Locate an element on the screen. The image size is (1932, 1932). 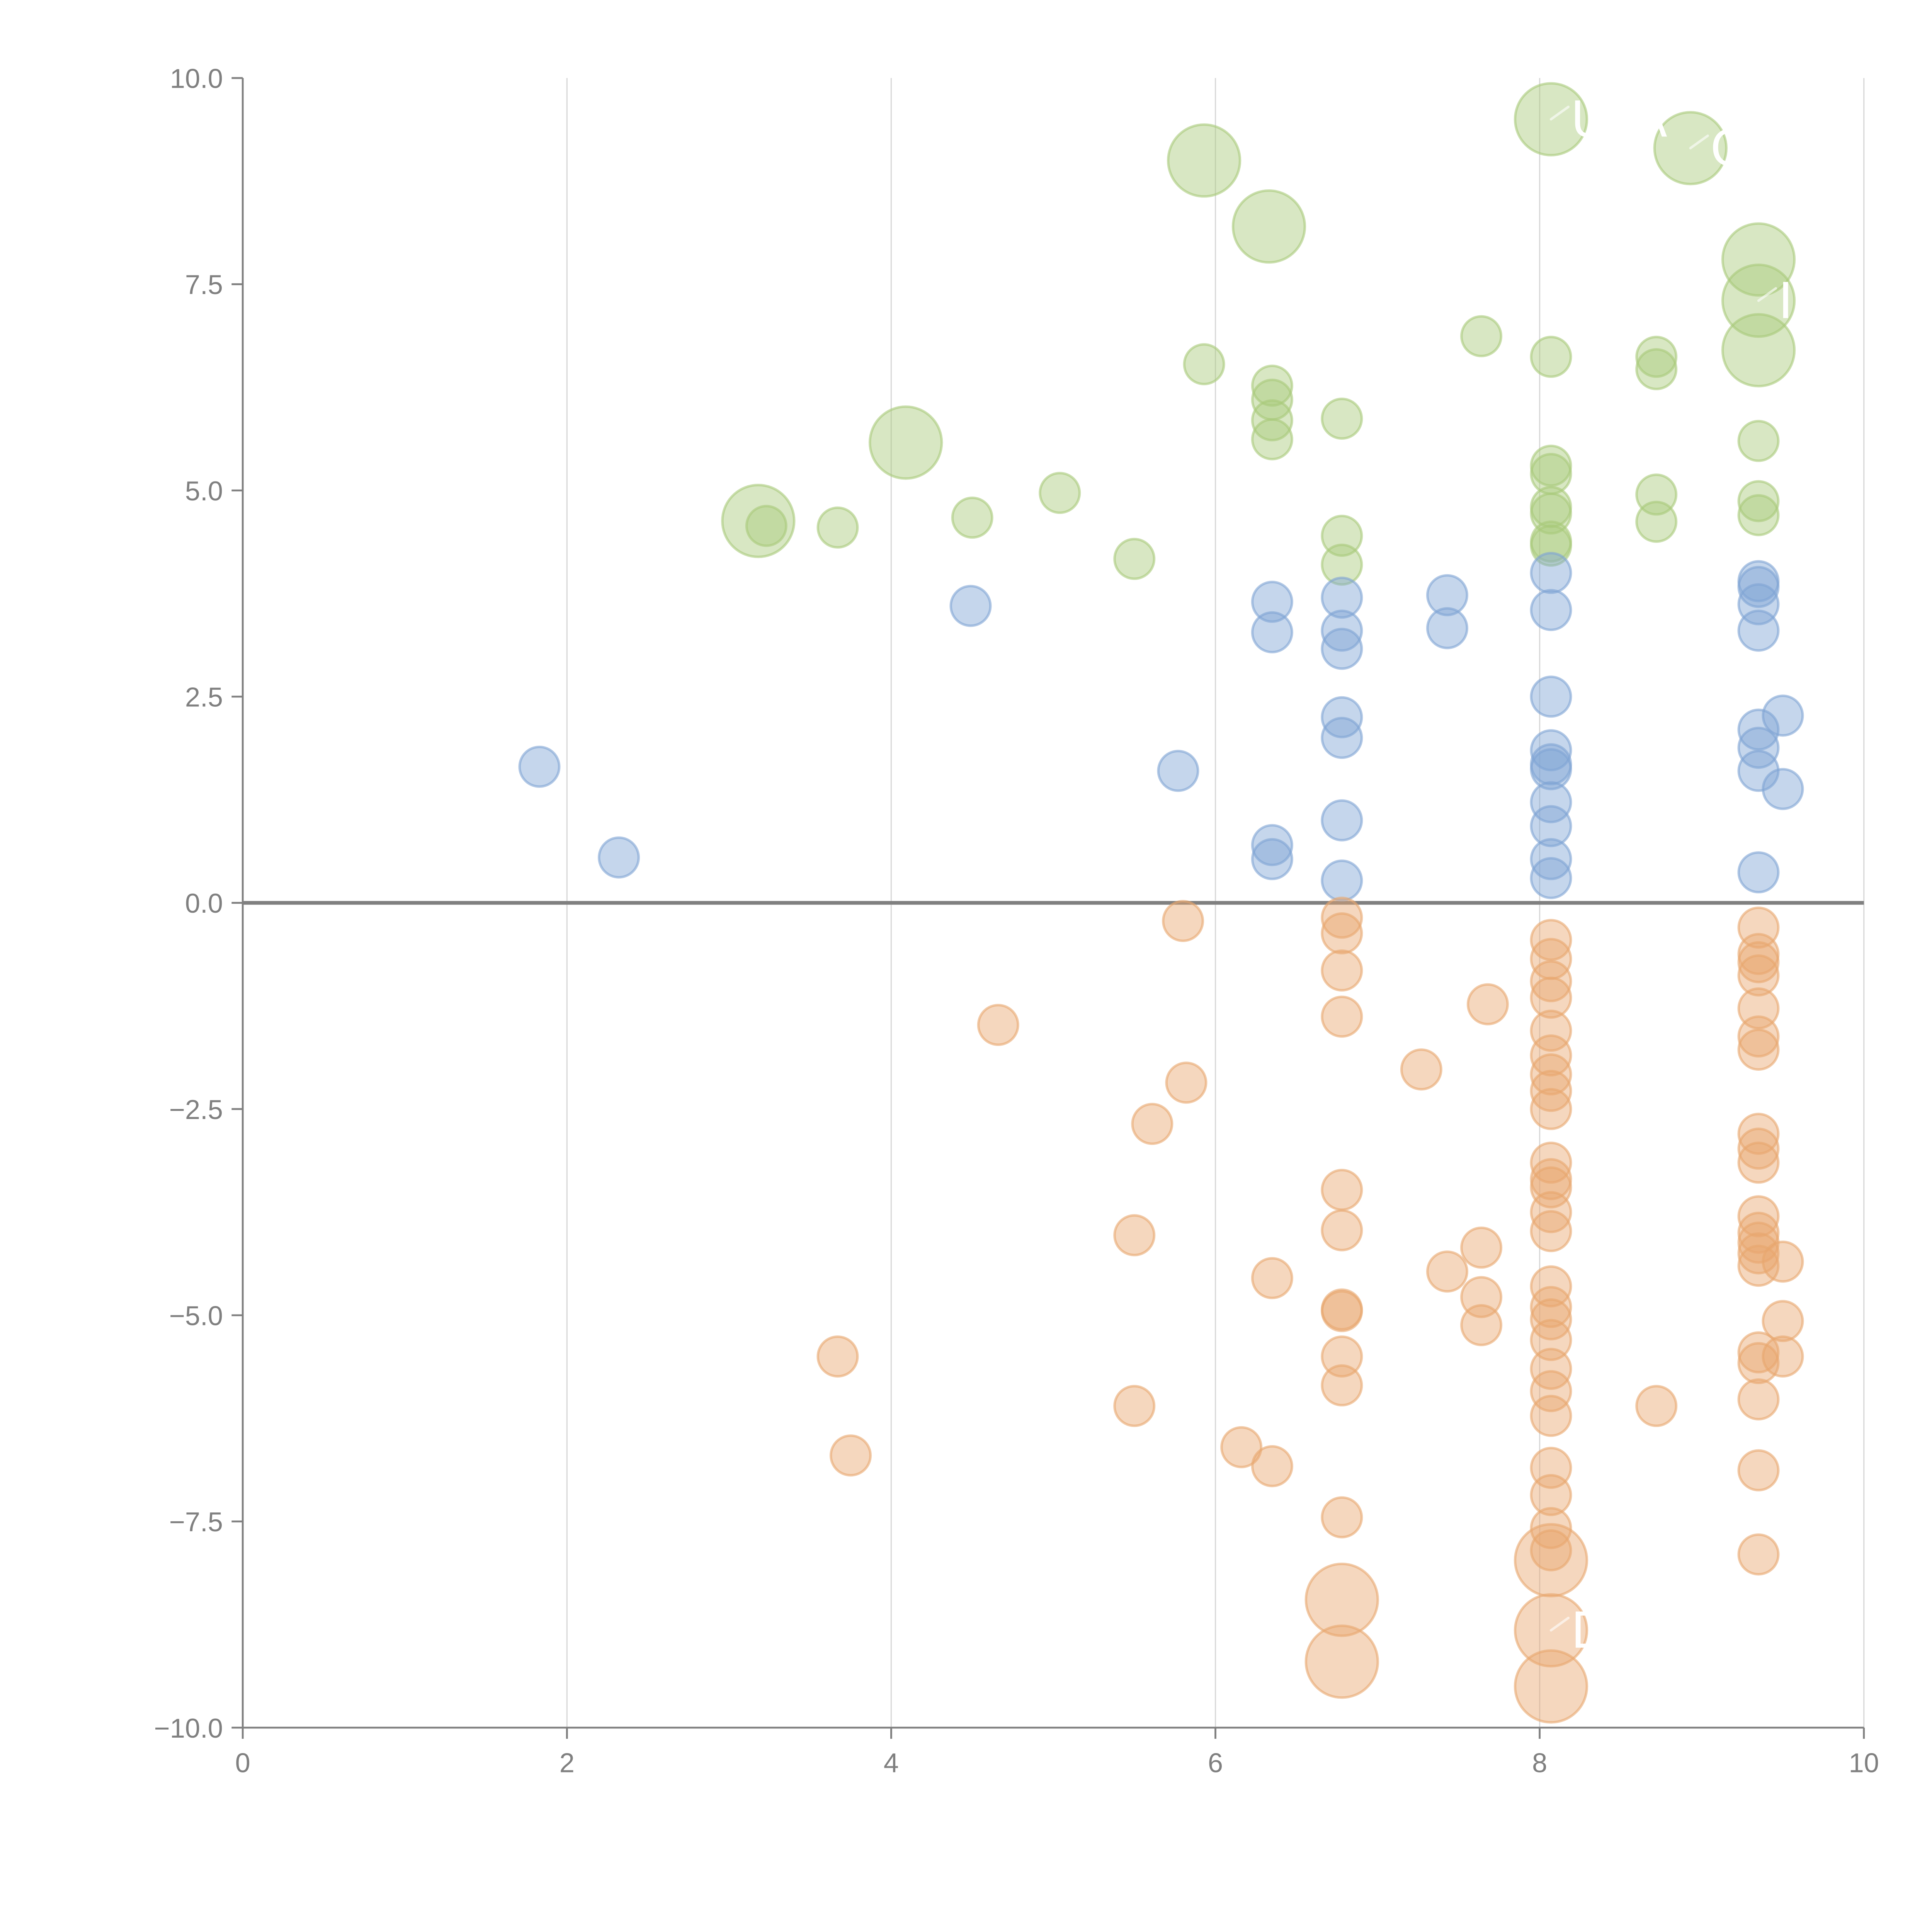
y-tick-label: 5.0 is located at coordinates (204, 491).